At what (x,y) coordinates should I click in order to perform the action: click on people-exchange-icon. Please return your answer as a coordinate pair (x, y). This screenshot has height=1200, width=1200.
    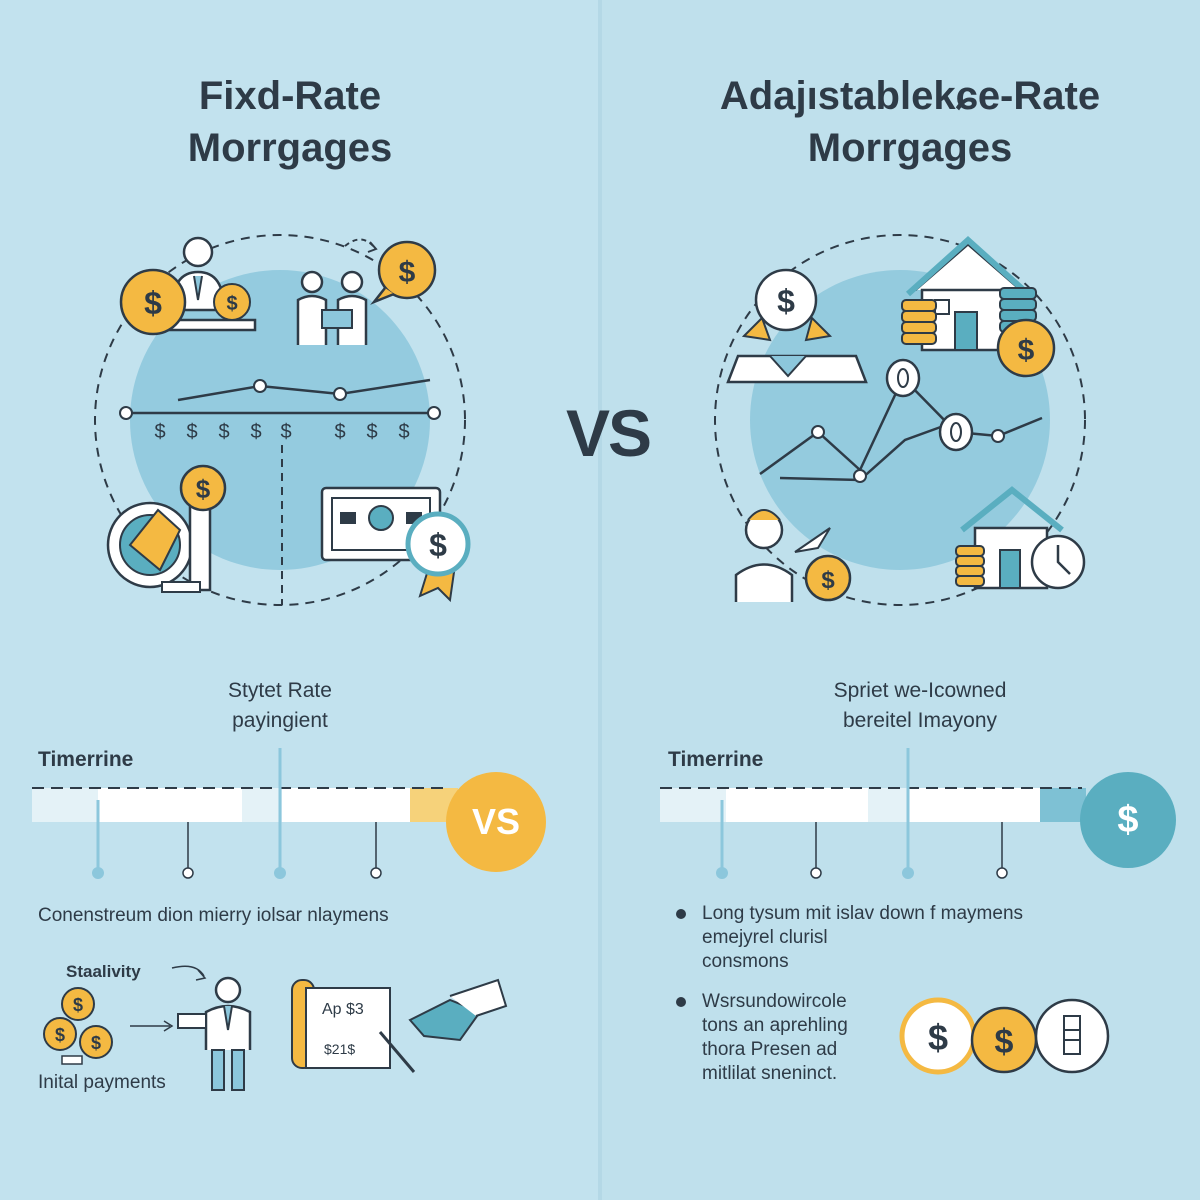
    Looking at the image, I should click on (337, 291).